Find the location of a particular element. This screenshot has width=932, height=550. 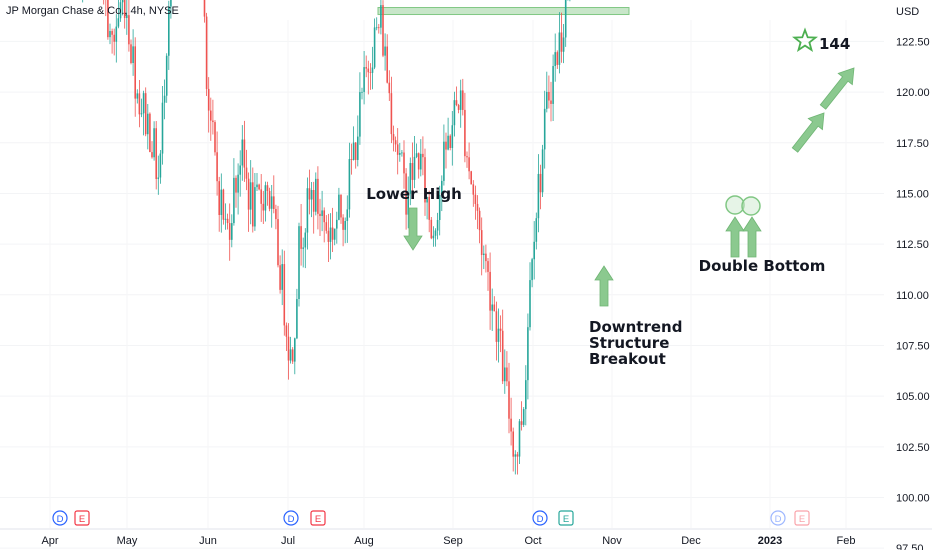

event-marker-letter: E is located at coordinates (802, 519).